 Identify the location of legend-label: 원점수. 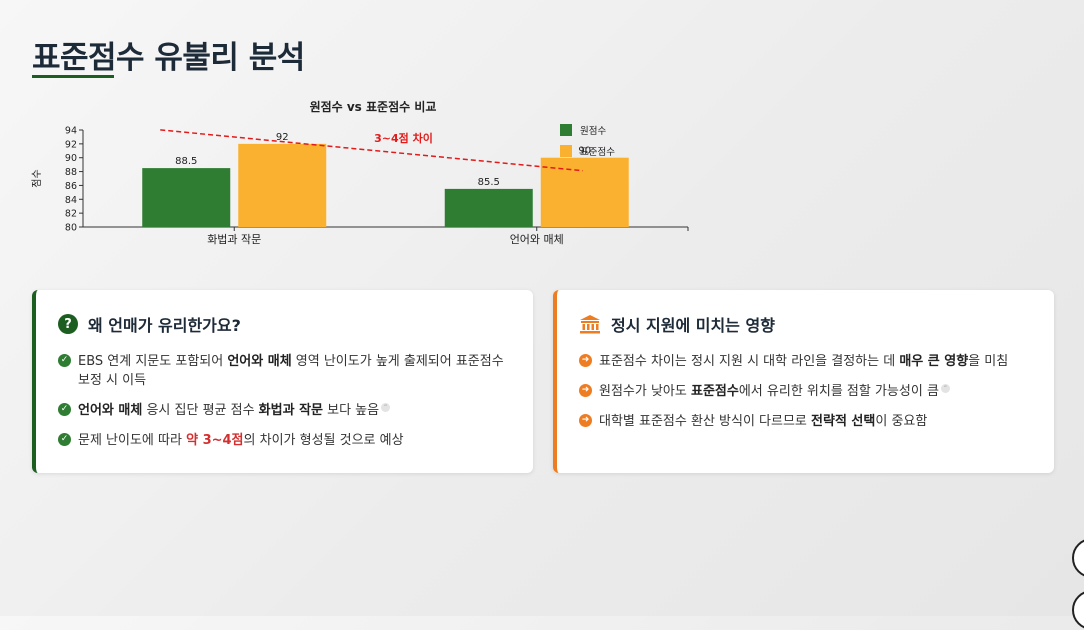
(593, 131).